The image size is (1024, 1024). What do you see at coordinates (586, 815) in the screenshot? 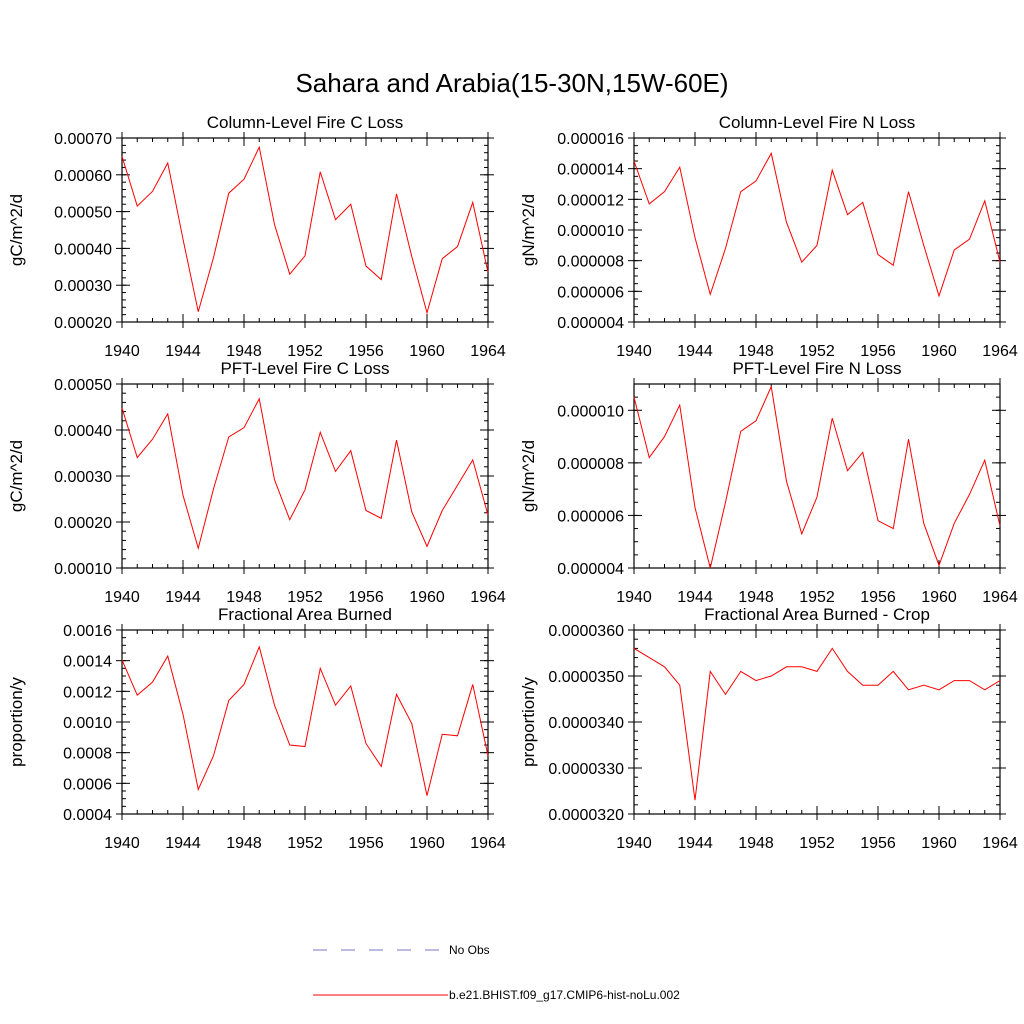
I see `y-tick-label: 0.0000320` at bounding box center [586, 815].